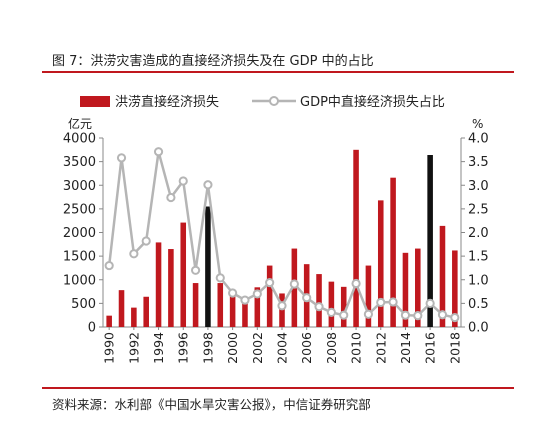  Describe the element at coordinates (183, 274) in the screenshot. I see `bar-1996` at that location.